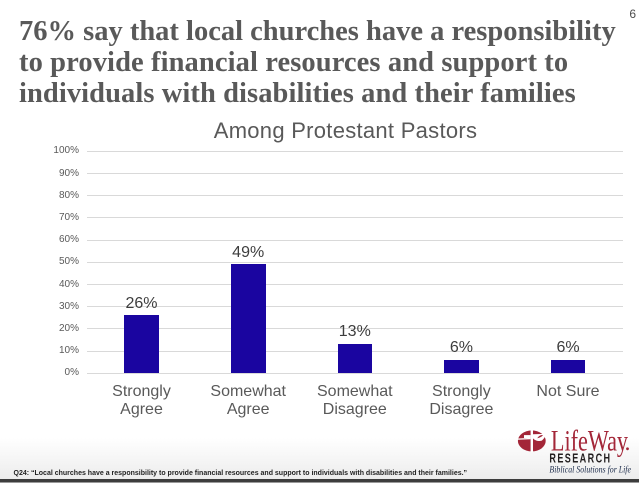 The width and height of the screenshot is (639, 483). I want to click on svg-text: Biblical Solutions for Life, so click(590, 469).